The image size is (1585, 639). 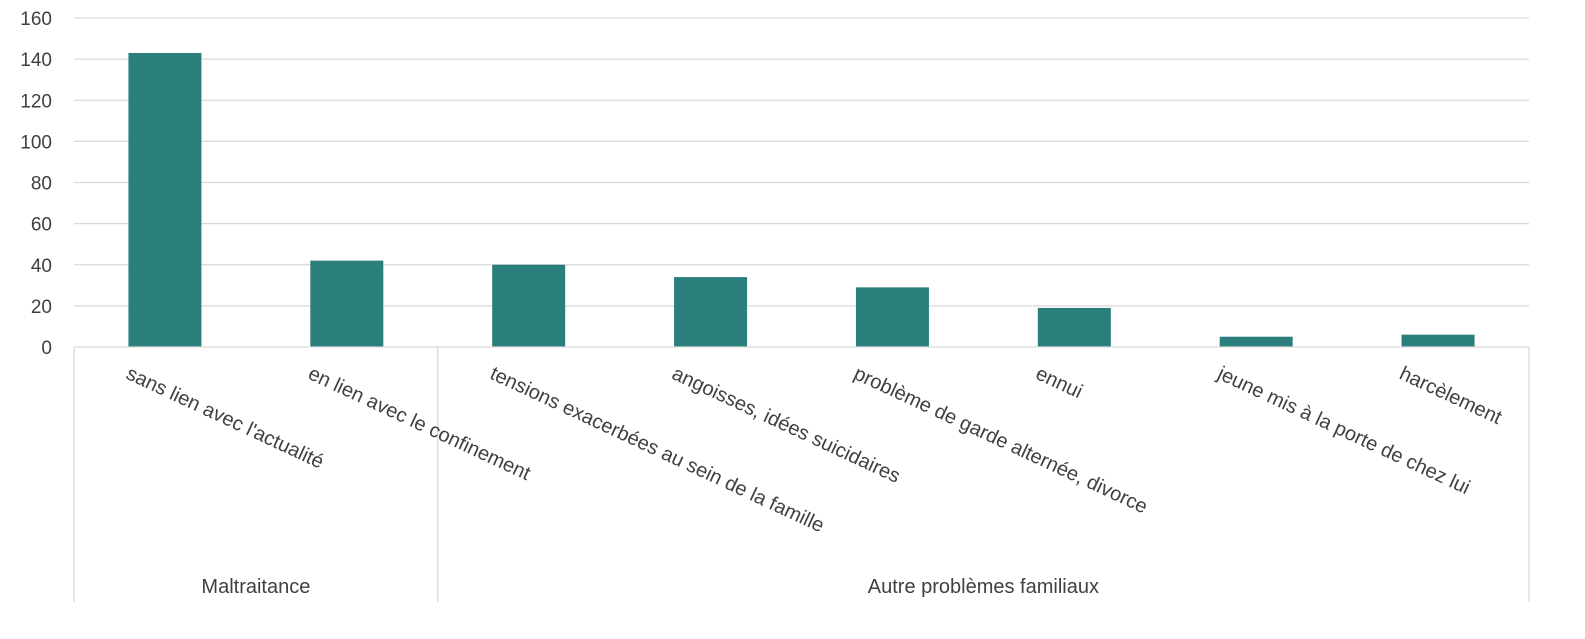 What do you see at coordinates (650, 587) in the screenshot?
I see `x-axis-group-labels: Maltraitance Autre problèmes familiaux` at bounding box center [650, 587].